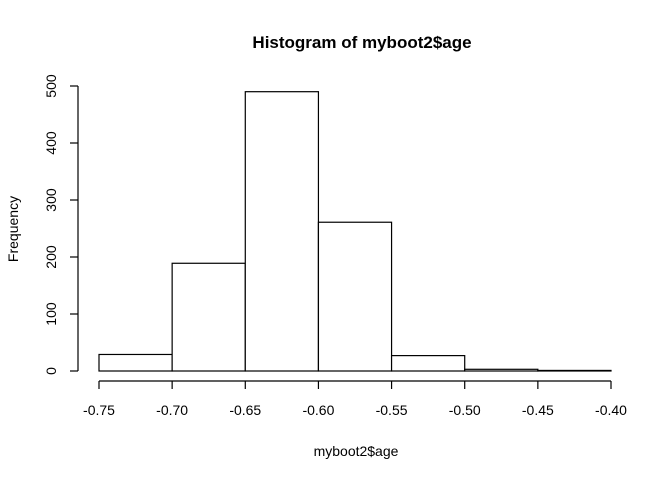 The image size is (672, 480). I want to click on y-tick-label: 400, so click(51, 143).